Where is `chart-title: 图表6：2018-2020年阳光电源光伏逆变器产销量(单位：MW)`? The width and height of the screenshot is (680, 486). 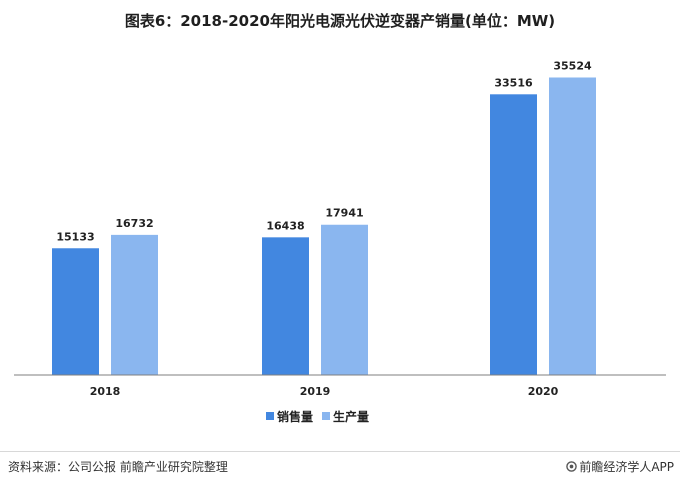 chart-title: 图表6：2018-2020年阳光电源光伏逆变器产销量(单位：MW) is located at coordinates (340, 21).